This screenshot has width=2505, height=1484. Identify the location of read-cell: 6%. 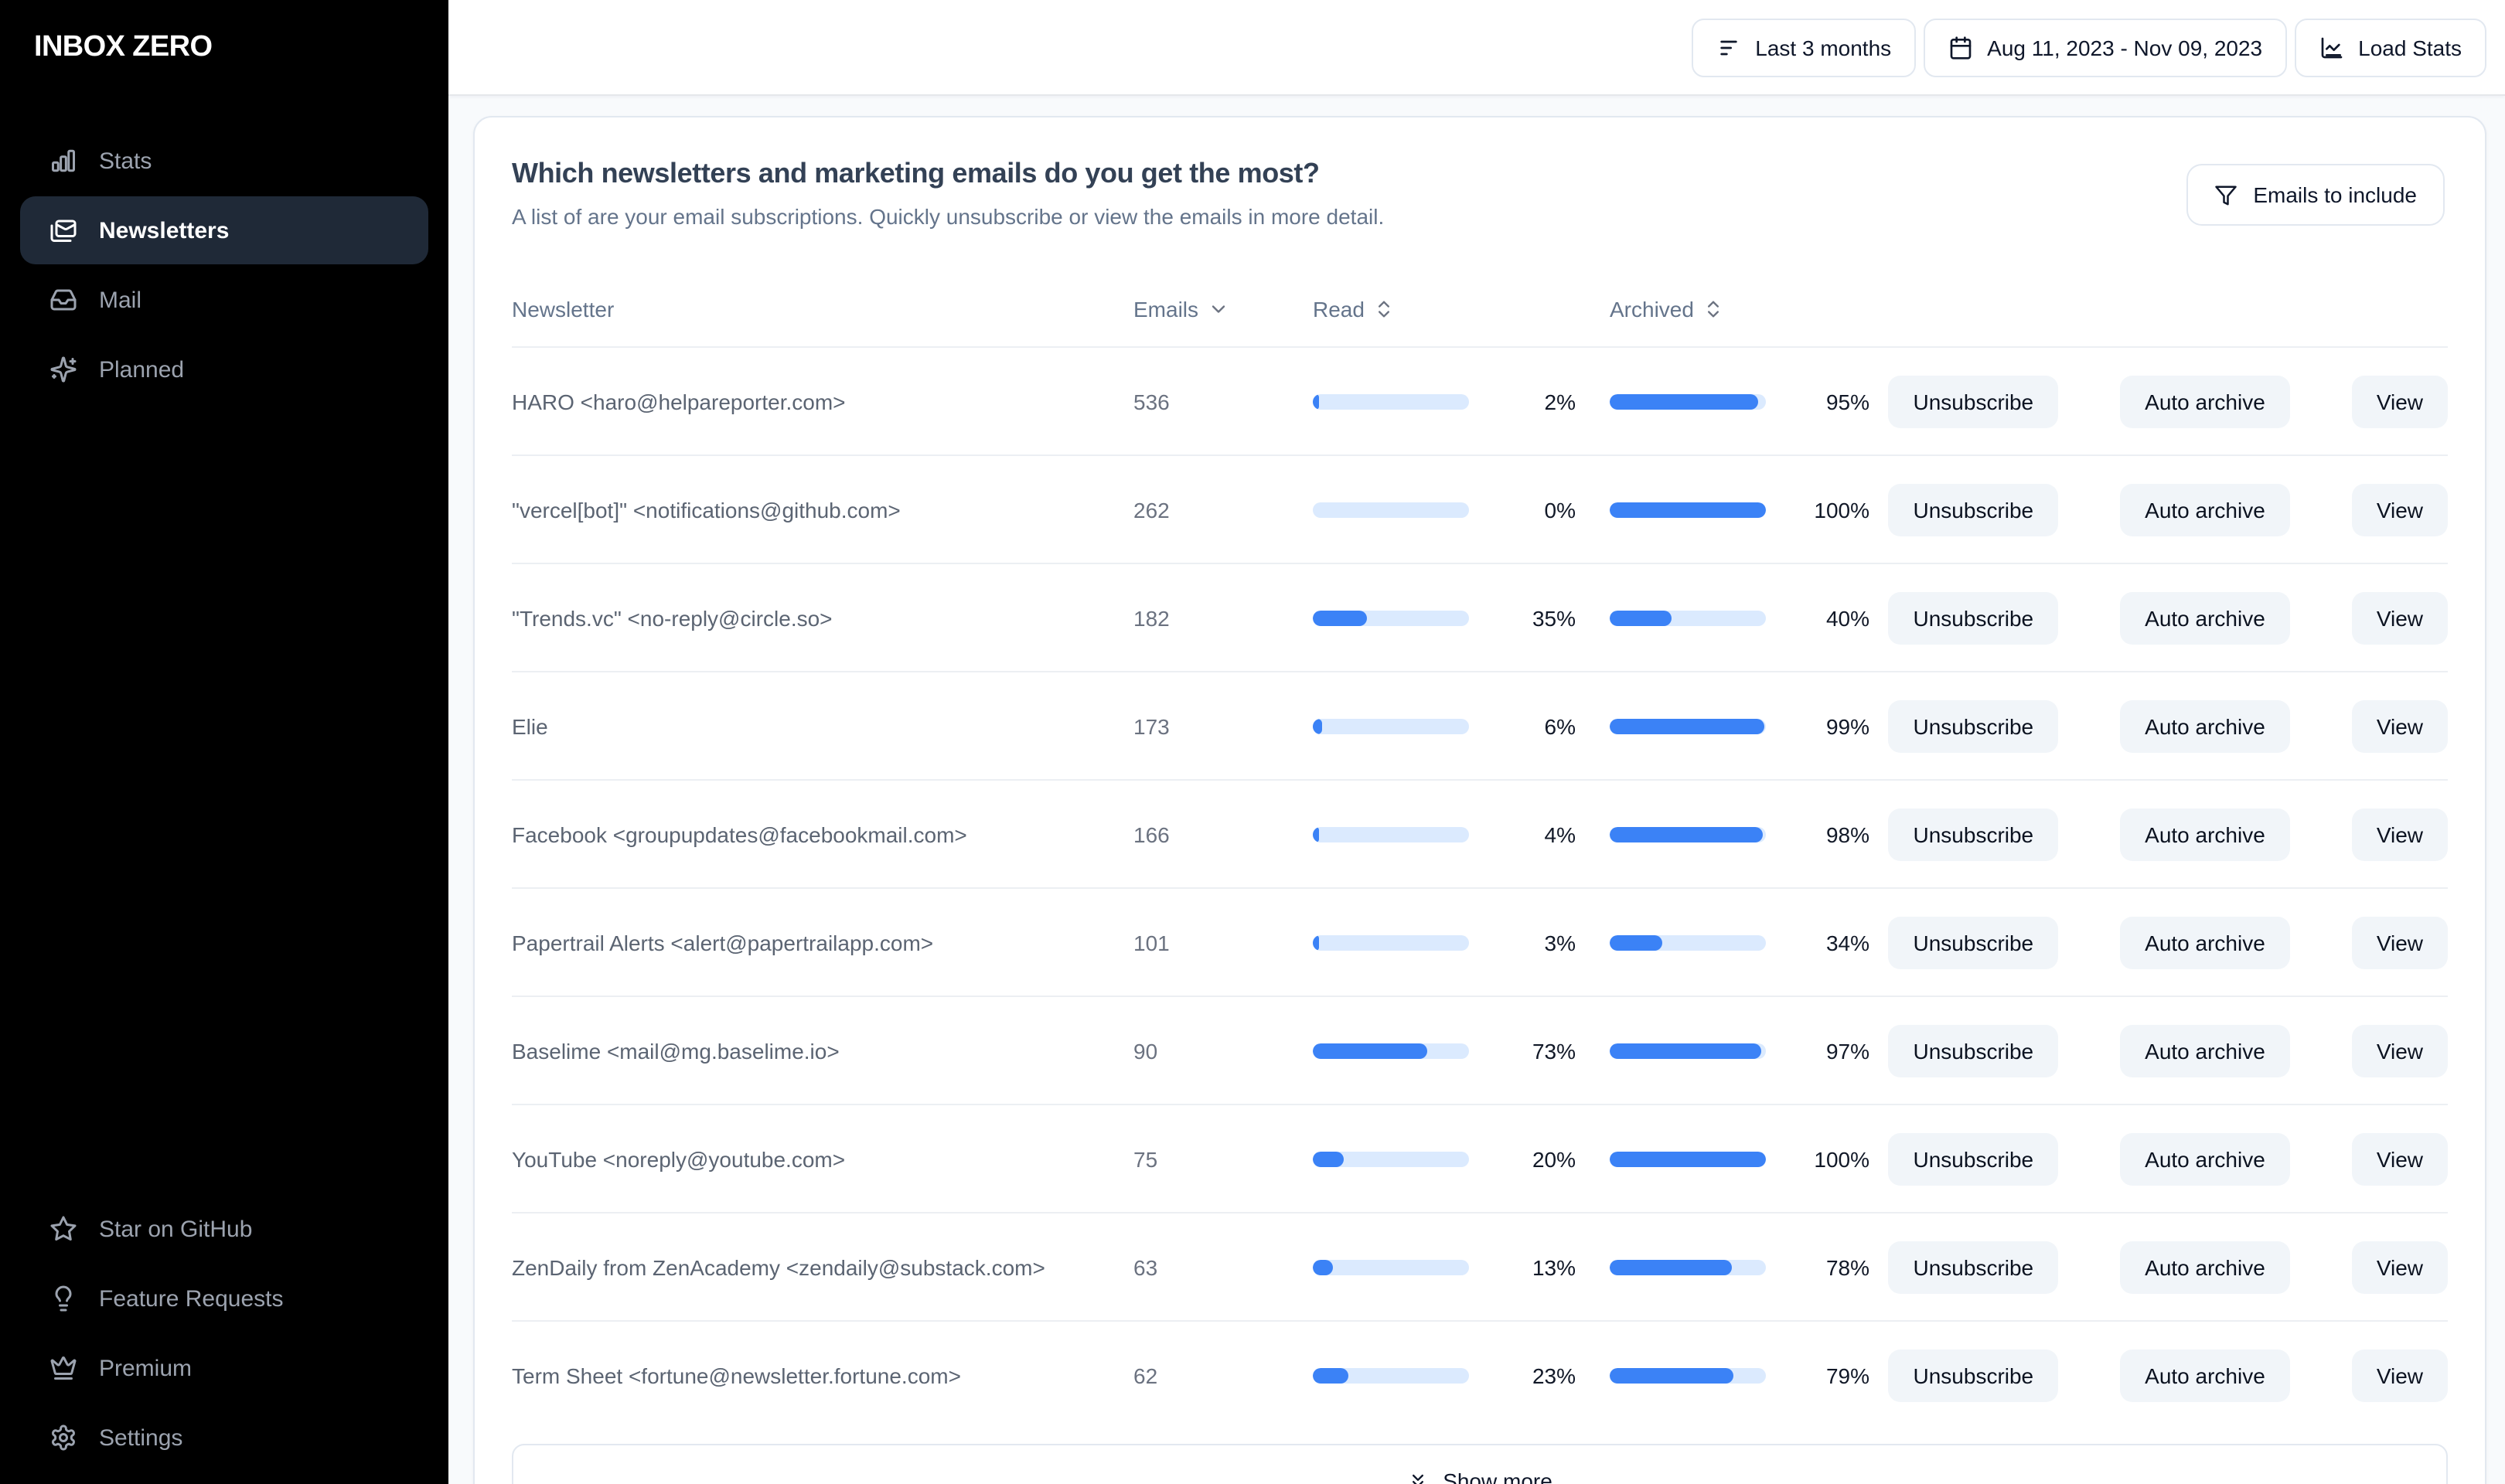
(1461, 725).